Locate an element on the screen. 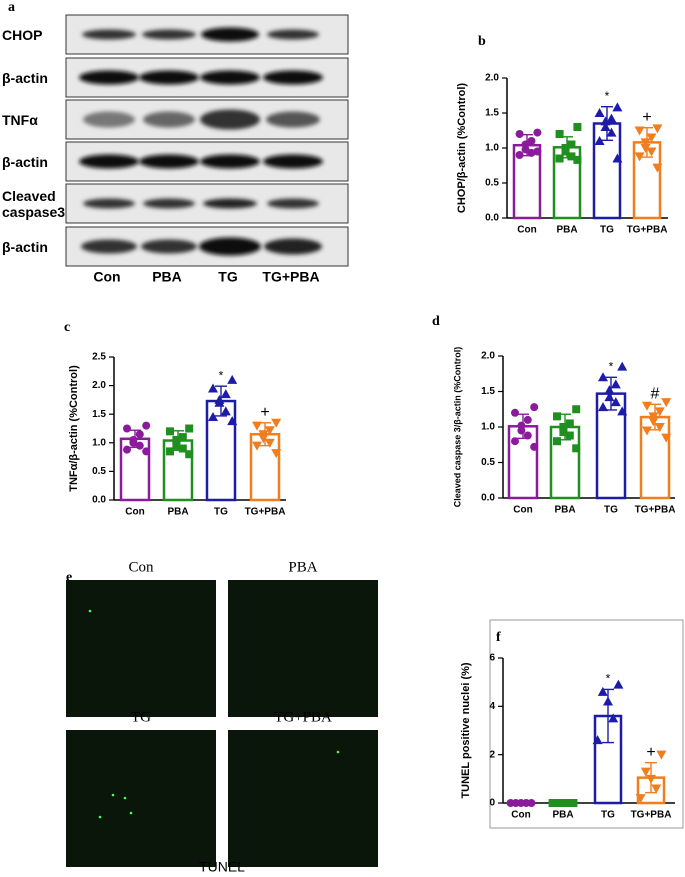 The height and width of the screenshot is (877, 685). x-tick-label: Con is located at coordinates (520, 815).